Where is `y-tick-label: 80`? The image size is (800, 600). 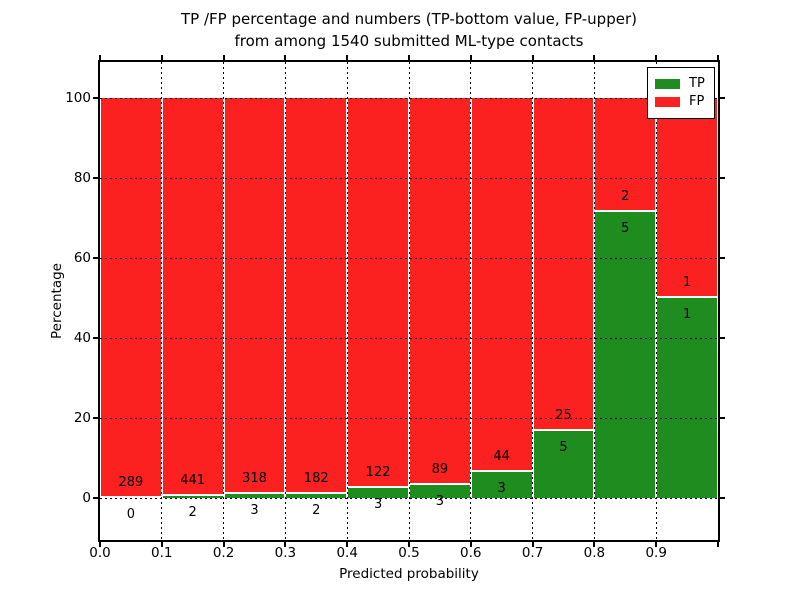 y-tick-label: 80 is located at coordinates (82, 178).